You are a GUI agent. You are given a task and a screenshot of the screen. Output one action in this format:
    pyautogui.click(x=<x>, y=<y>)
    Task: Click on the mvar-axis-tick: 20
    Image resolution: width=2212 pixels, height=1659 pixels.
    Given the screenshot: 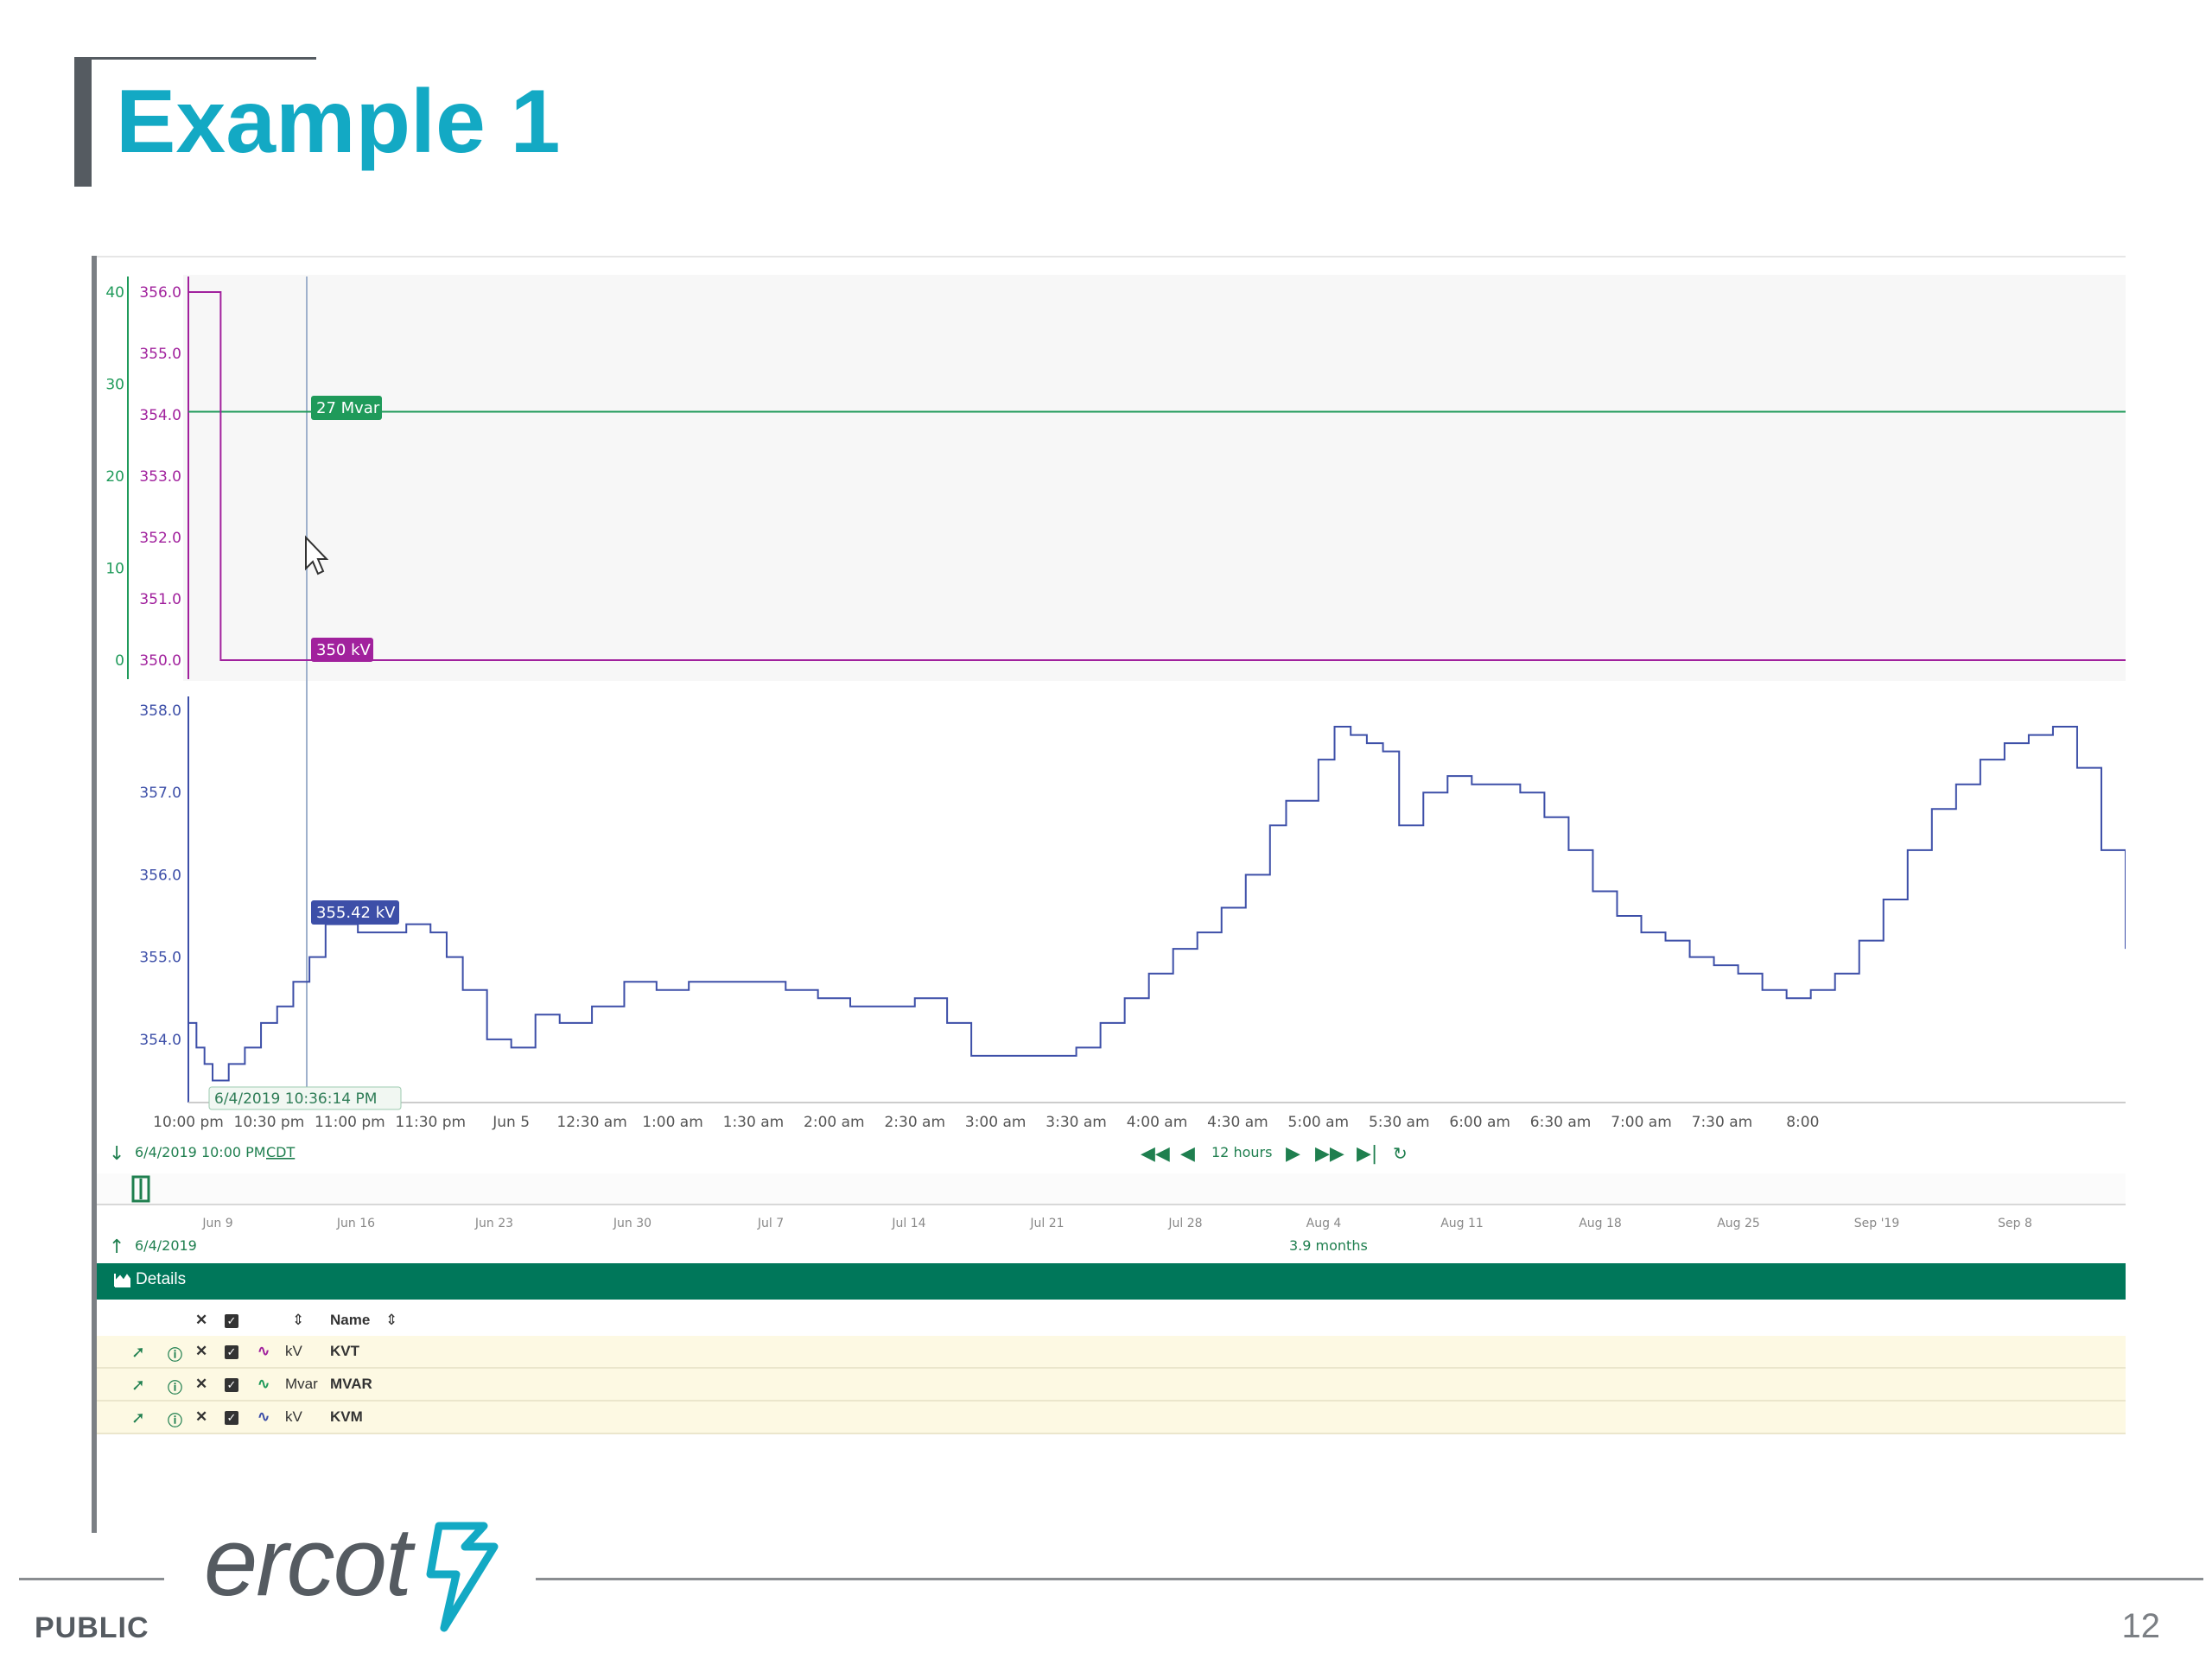 What is the action you would take?
    pyautogui.click(x=114, y=477)
    